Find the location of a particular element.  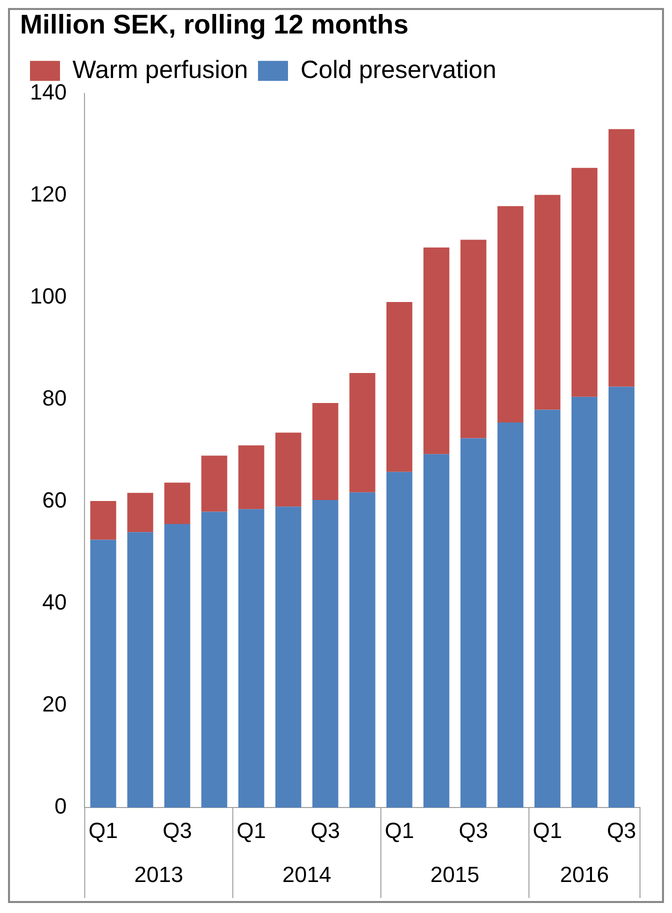

chart-title: Million SEK, rolling 12 months is located at coordinates (214, 25).